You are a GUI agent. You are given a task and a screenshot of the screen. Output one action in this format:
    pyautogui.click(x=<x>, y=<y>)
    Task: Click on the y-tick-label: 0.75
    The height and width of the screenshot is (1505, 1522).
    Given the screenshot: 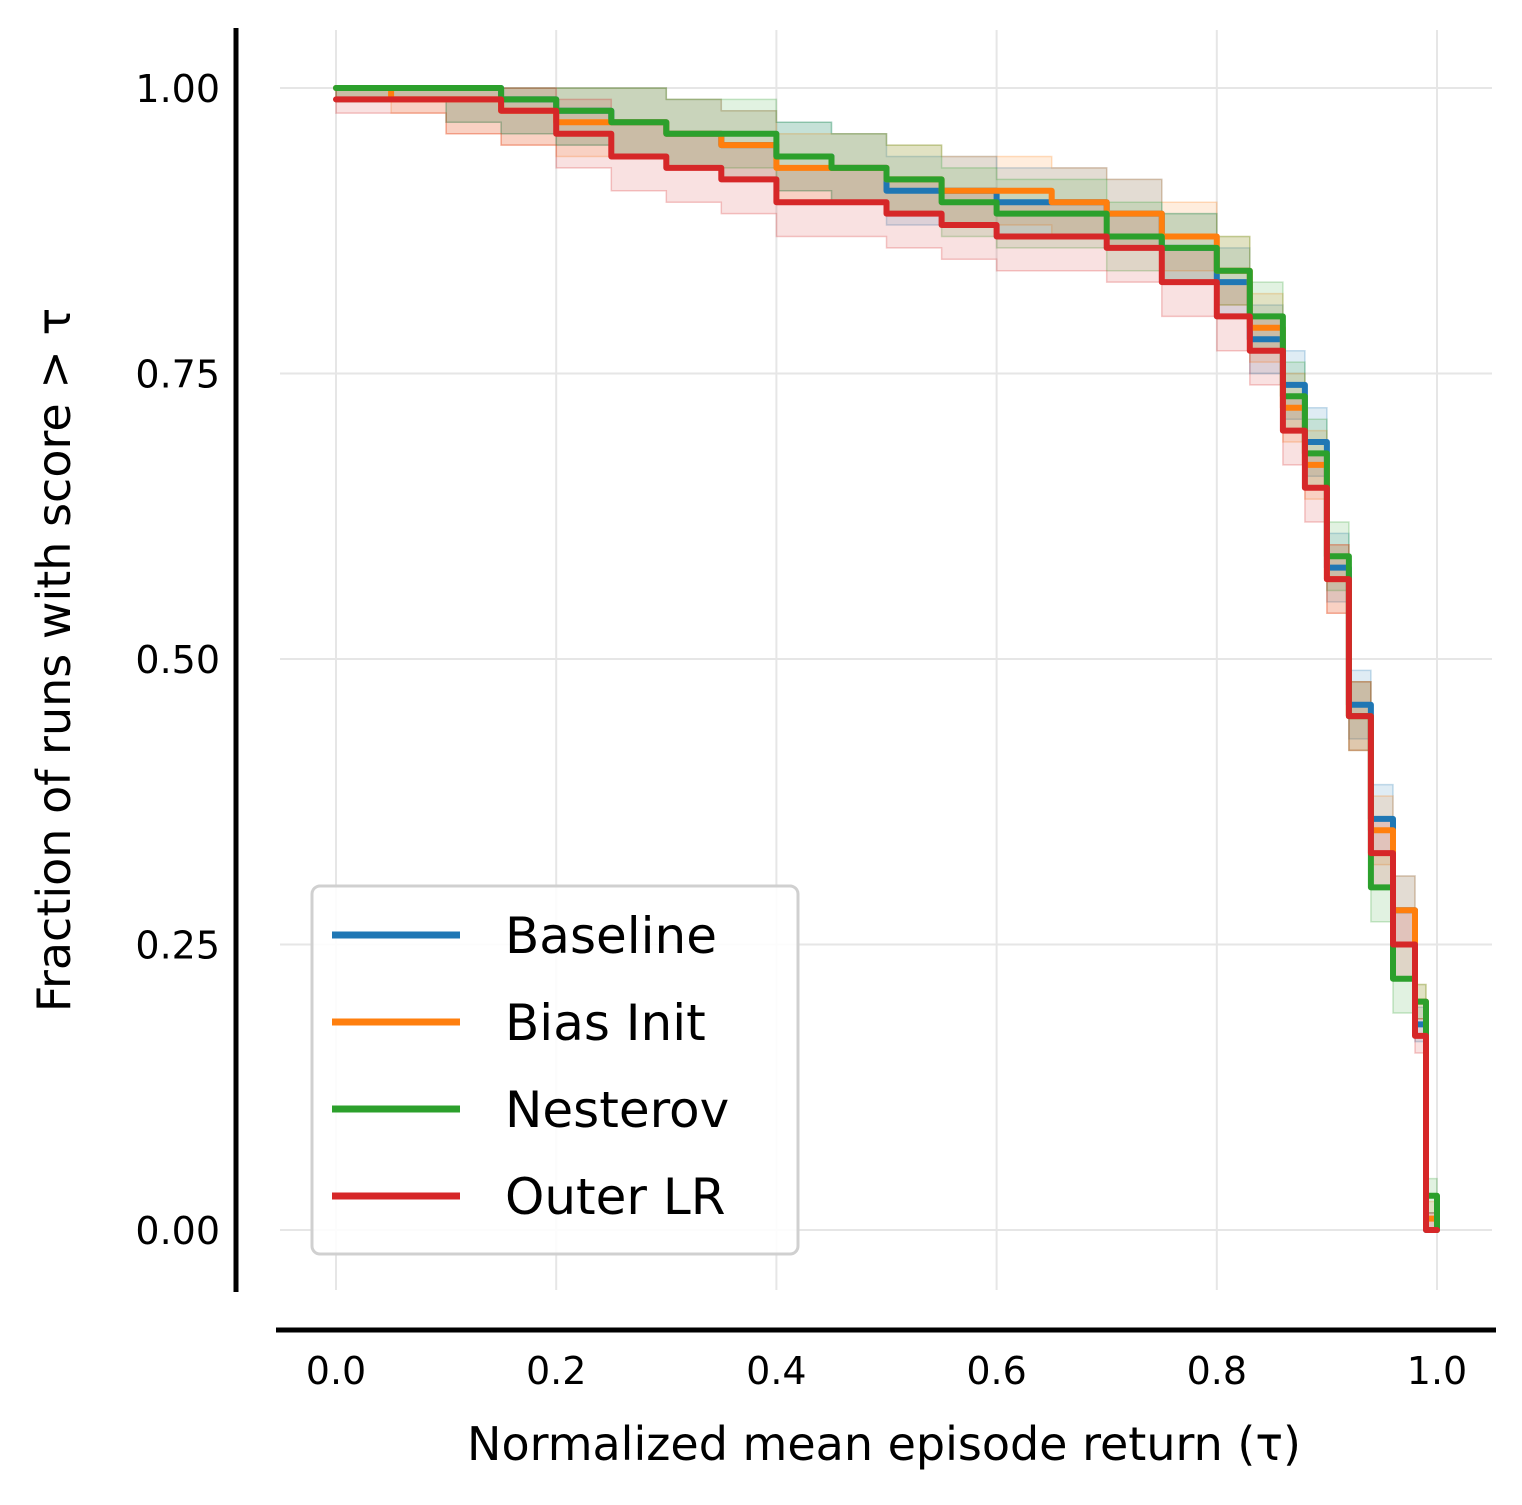 What is the action you would take?
    pyautogui.click(x=177, y=375)
    